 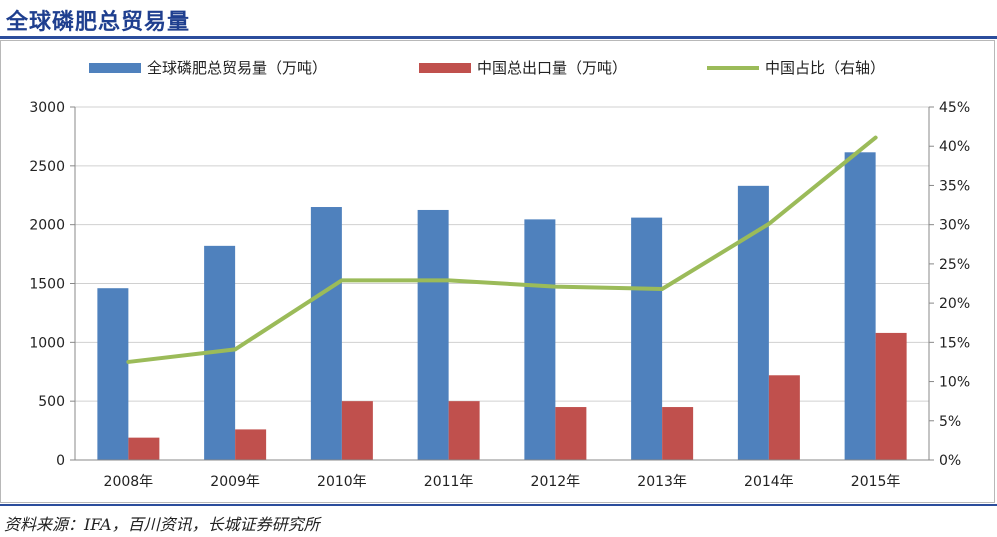 I want to click on left-tick-label: 2500, so click(x=47, y=167).